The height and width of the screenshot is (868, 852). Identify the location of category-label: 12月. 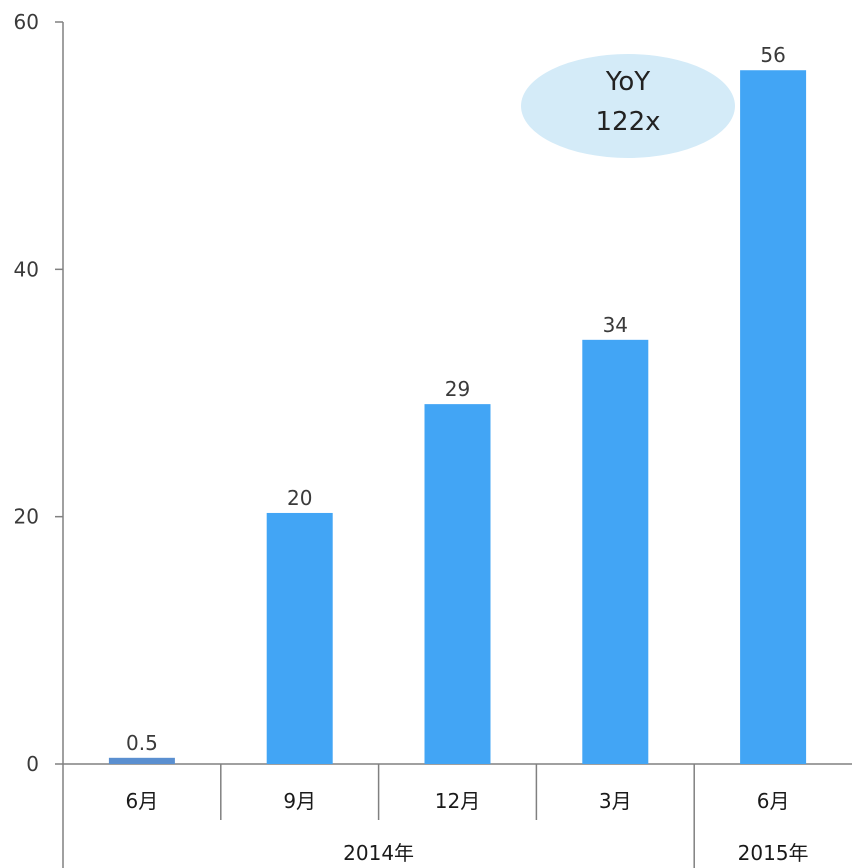
(457, 801).